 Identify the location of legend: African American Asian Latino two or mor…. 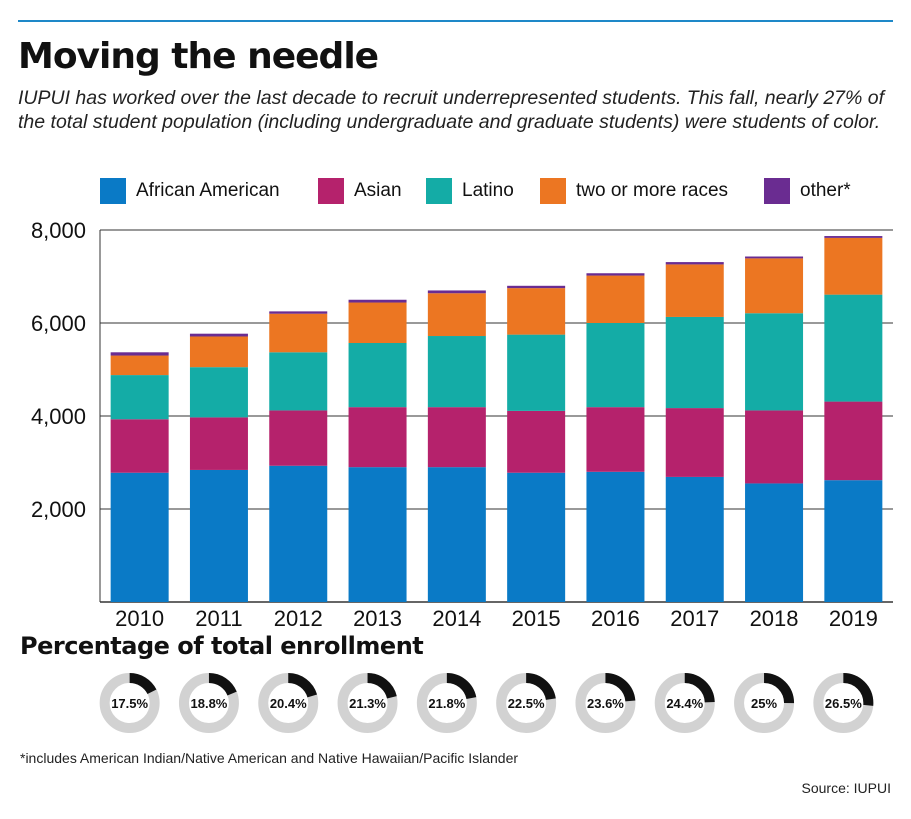
(500, 191).